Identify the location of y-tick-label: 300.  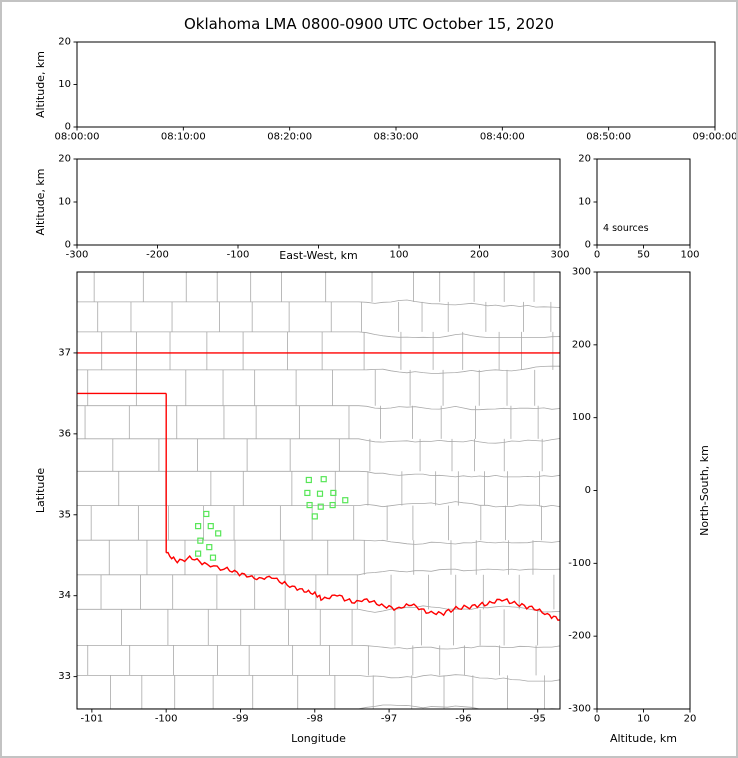
(581, 272).